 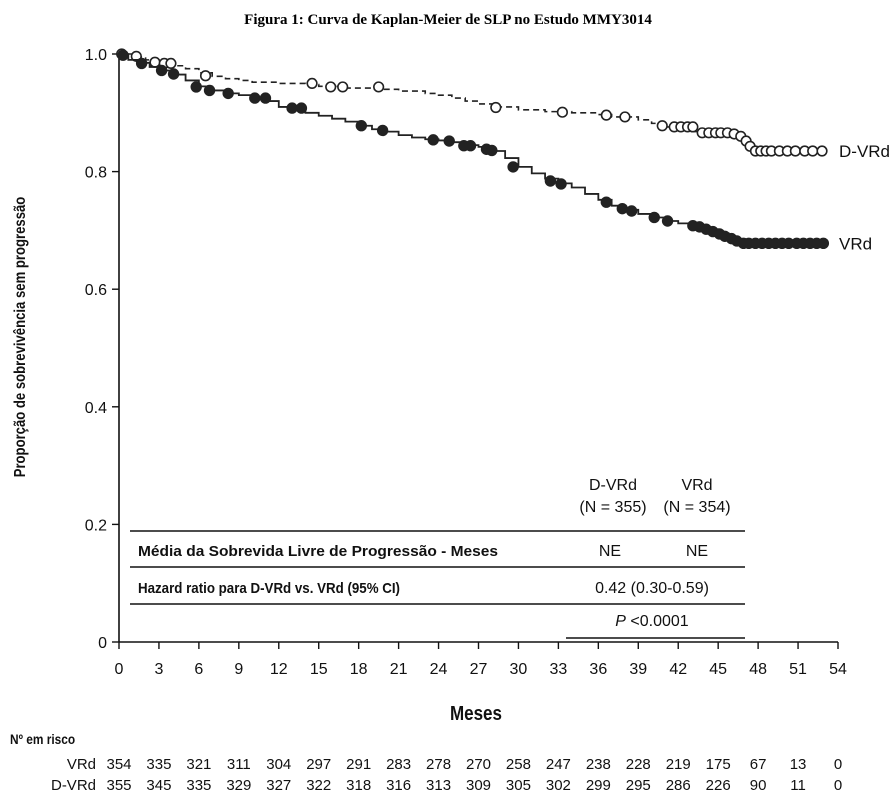 What do you see at coordinates (652, 588) in the screenshot?
I see `stats-row2-value: 0.42 (0.30-0.59)` at bounding box center [652, 588].